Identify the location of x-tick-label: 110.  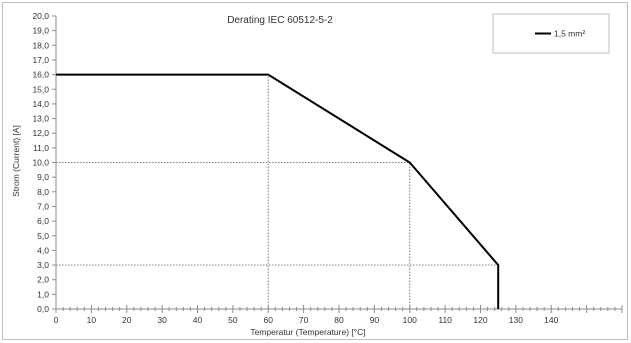
(445, 320).